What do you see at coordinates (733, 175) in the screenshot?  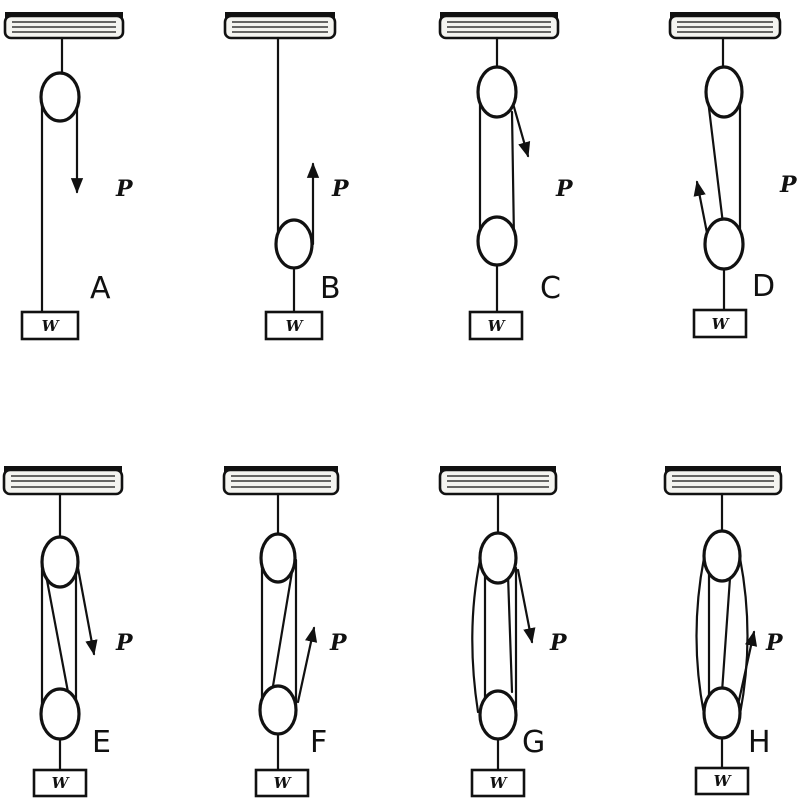 I see `panel-d: W P D` at bounding box center [733, 175].